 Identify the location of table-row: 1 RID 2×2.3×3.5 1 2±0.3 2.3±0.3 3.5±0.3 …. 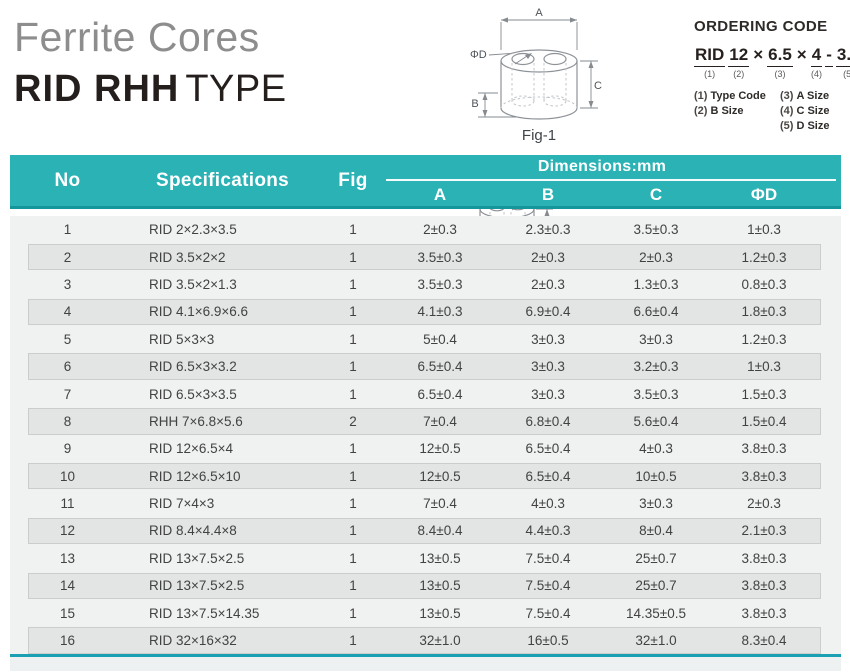
(425, 229).